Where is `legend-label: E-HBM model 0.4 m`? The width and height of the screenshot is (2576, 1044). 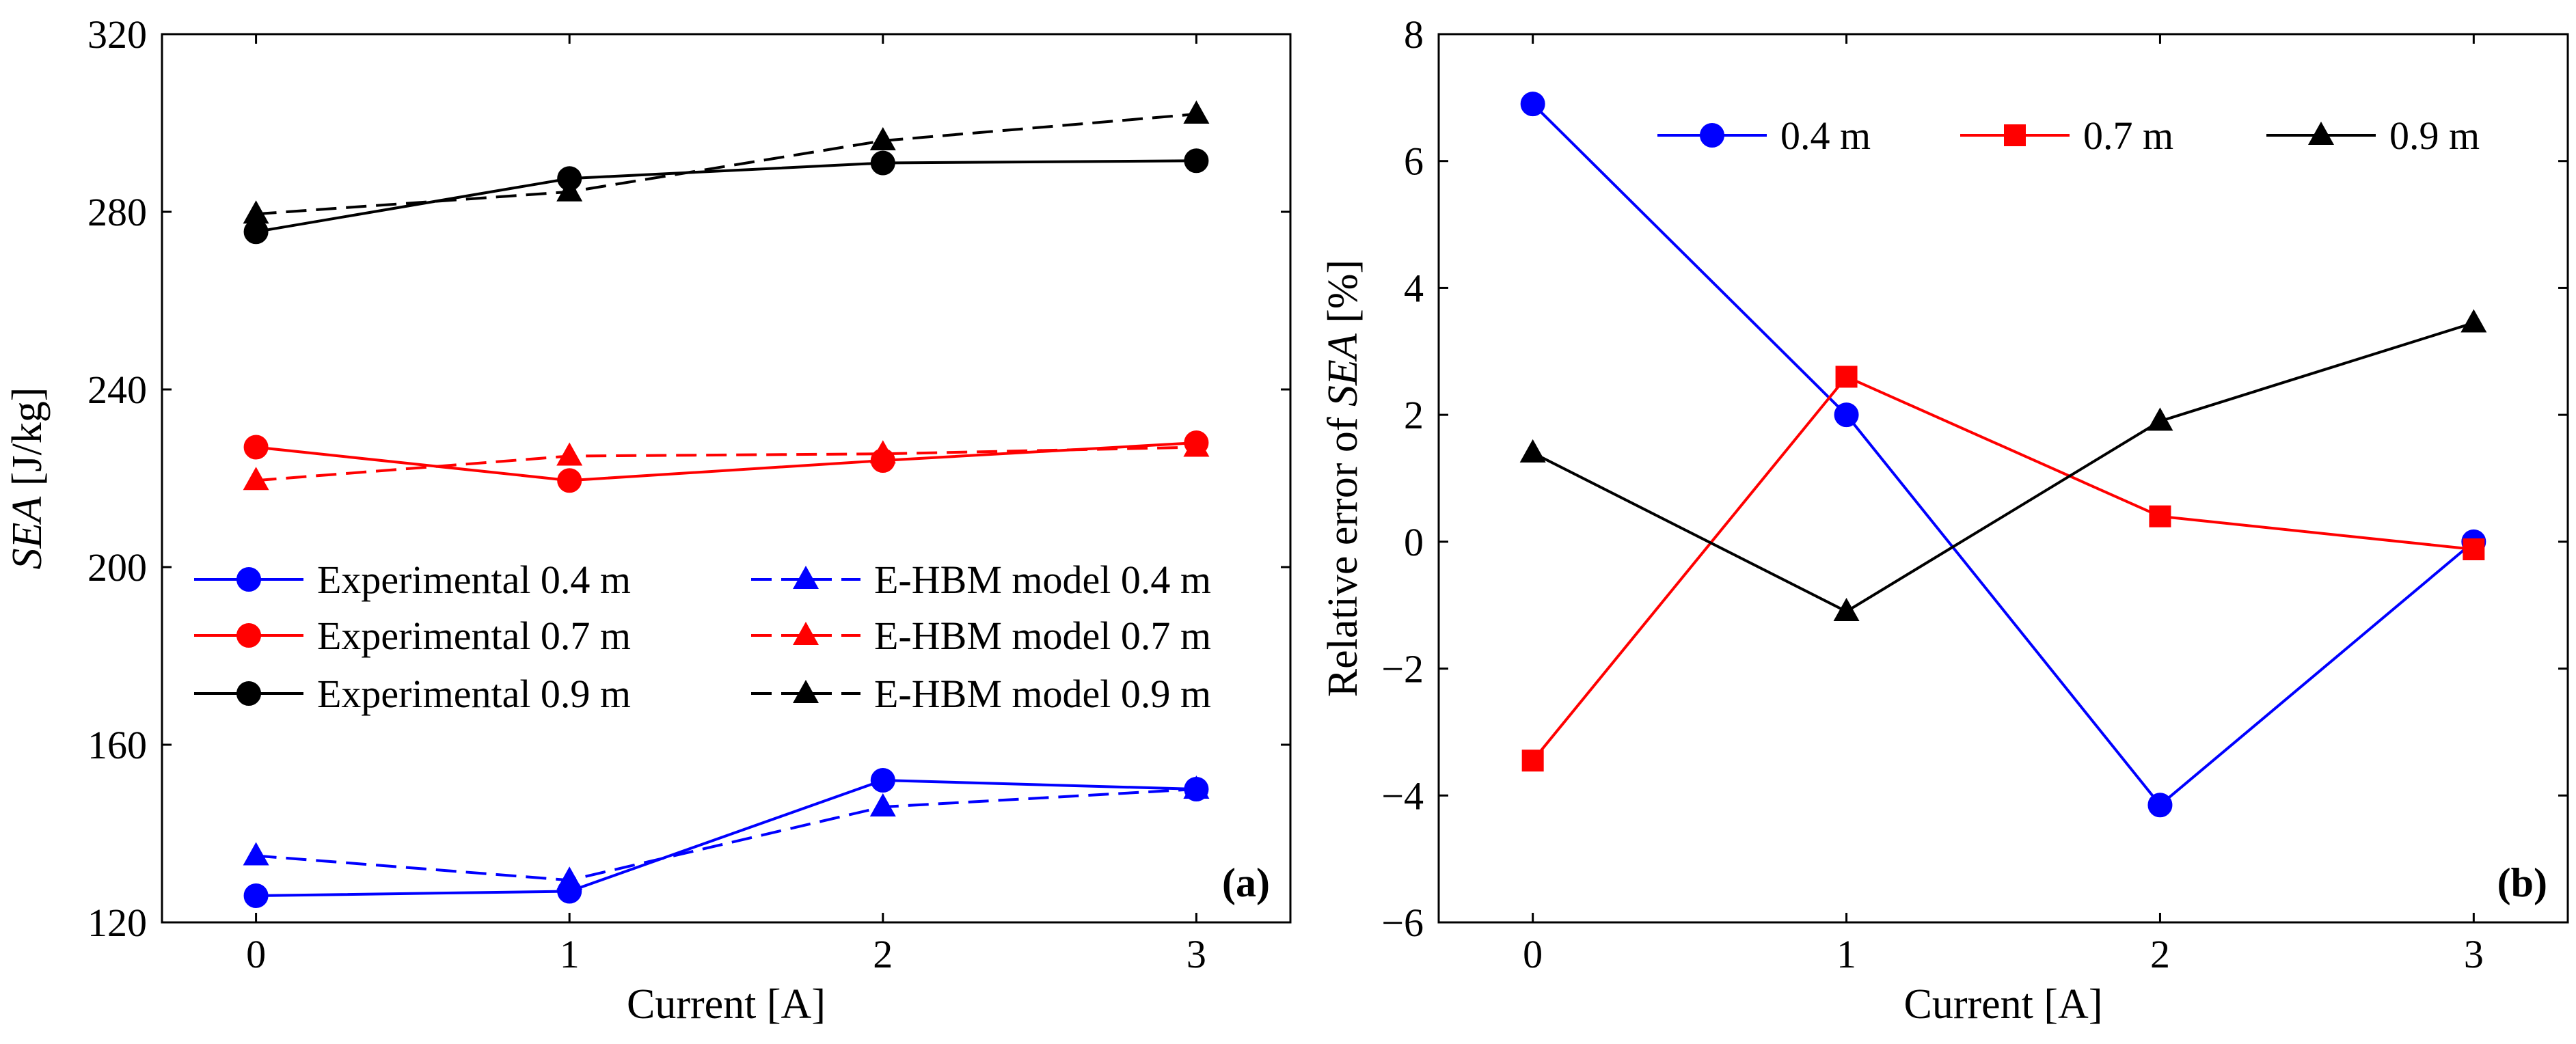 legend-label: E-HBM model 0.4 m is located at coordinates (1043, 580).